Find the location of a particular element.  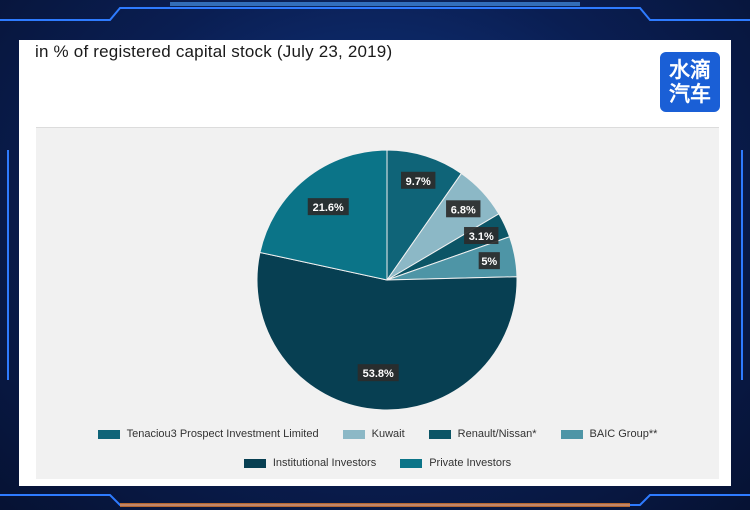

data-label: 3.1% is located at coordinates (481, 236).